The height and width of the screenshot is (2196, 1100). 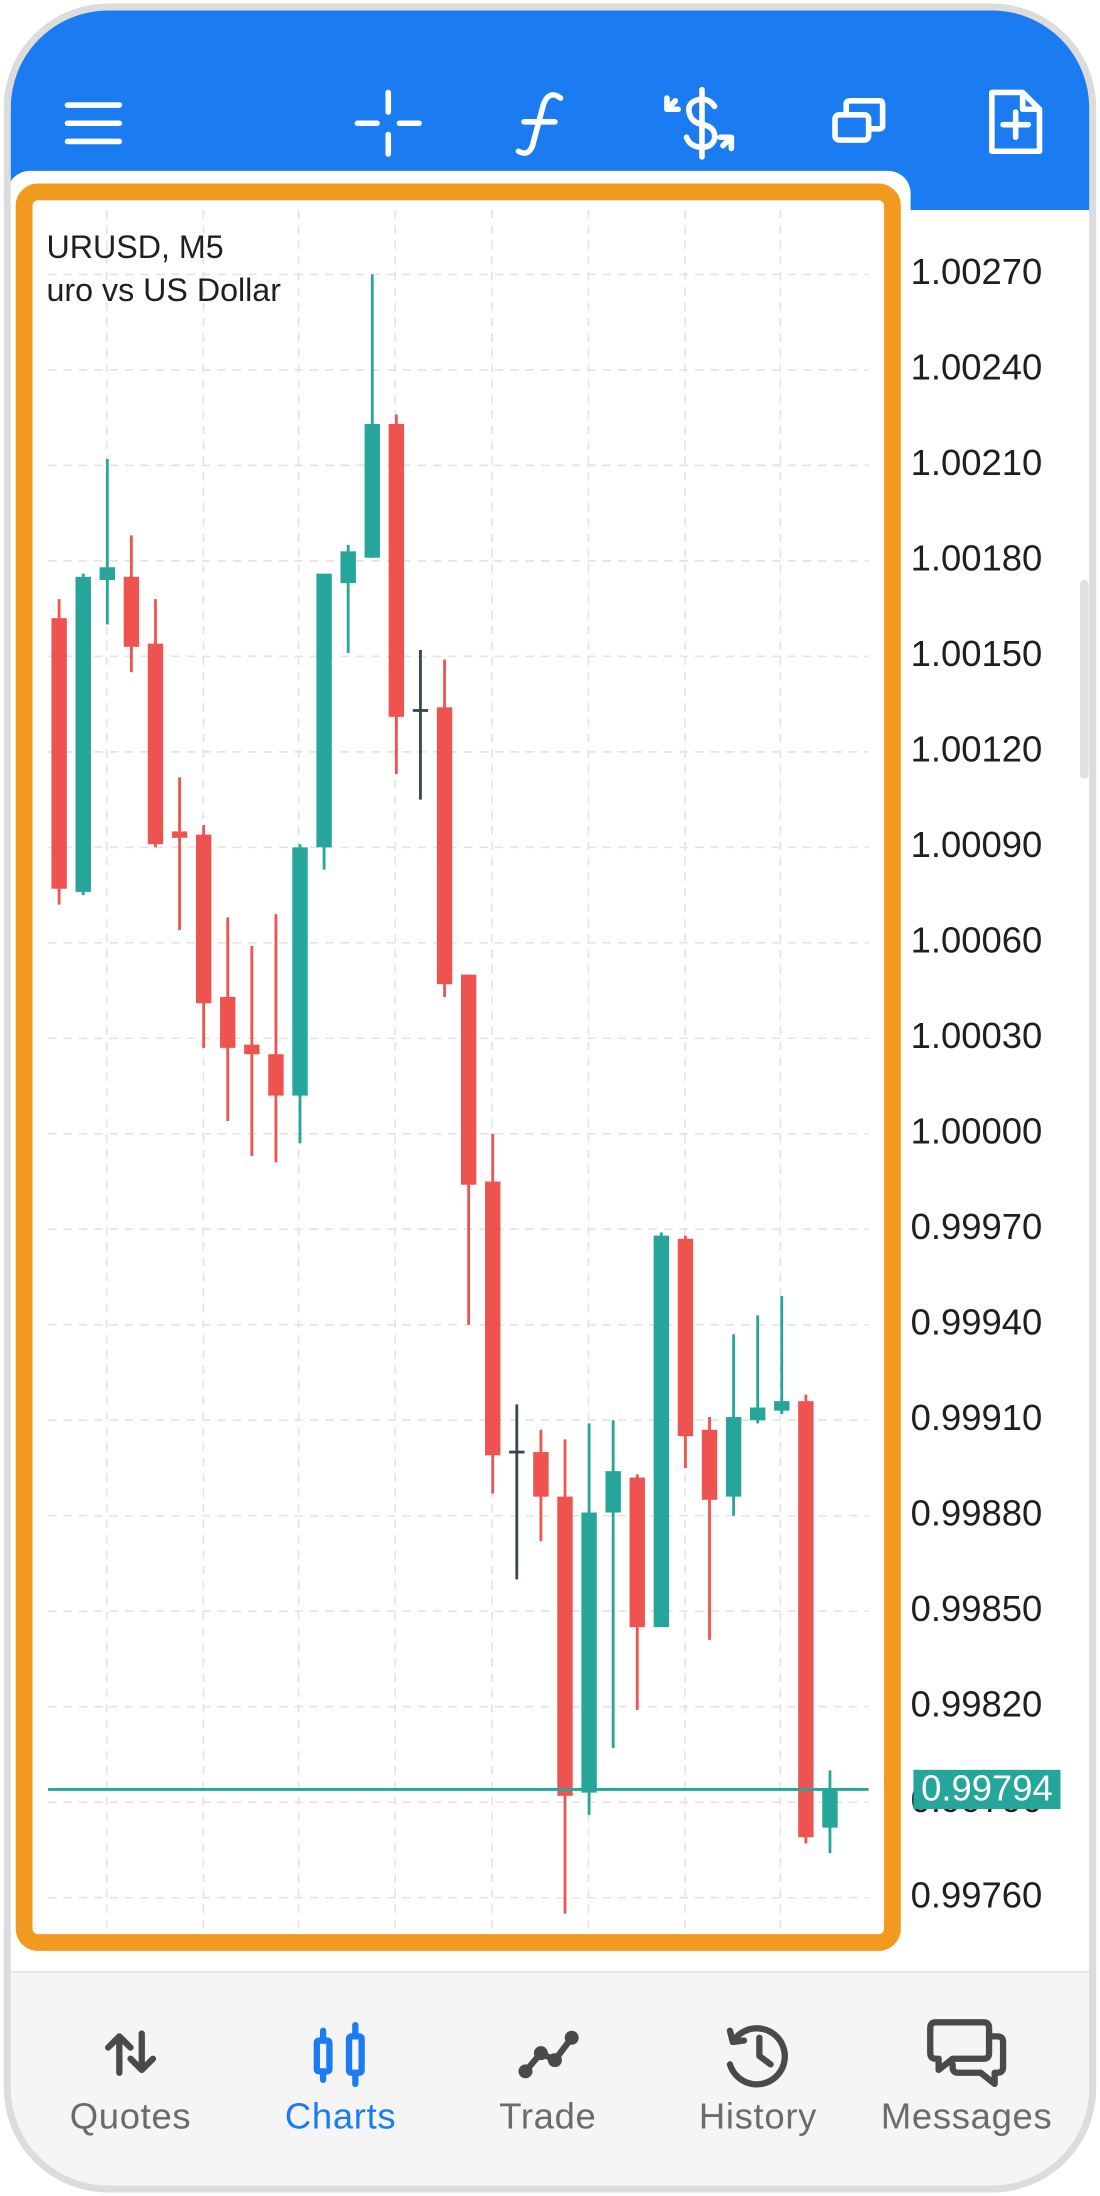 I want to click on y-tick-label: 1.00030, so click(x=977, y=1035).